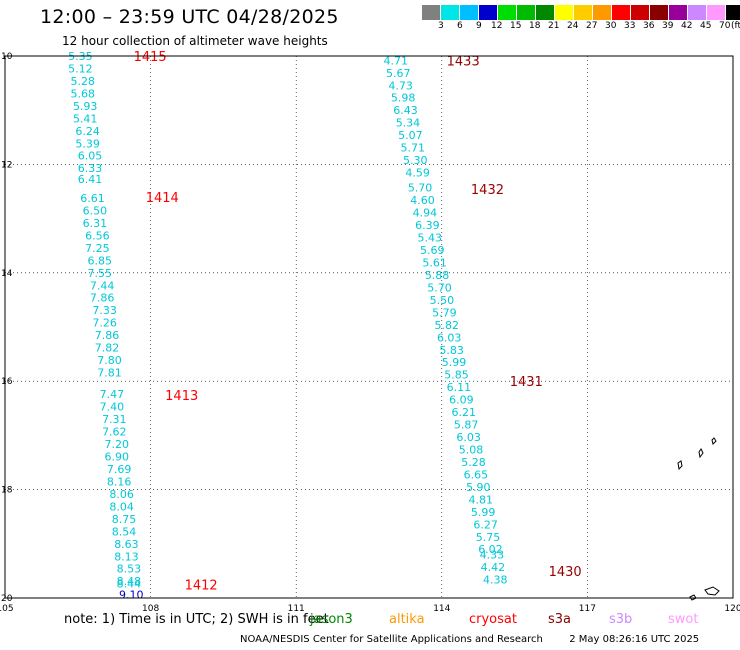  Describe the element at coordinates (403, 98) in the screenshot. I see `wave-height-value: 5.98` at that location.